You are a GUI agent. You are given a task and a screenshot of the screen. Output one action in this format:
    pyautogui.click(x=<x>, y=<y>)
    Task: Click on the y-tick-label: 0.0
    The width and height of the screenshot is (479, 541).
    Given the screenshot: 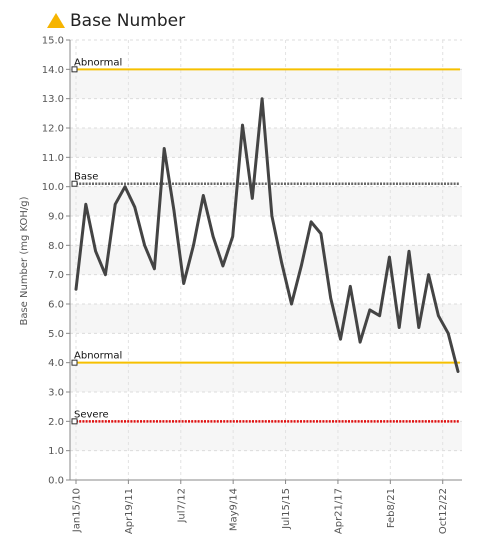 What is the action you would take?
    pyautogui.click(x=56, y=481)
    